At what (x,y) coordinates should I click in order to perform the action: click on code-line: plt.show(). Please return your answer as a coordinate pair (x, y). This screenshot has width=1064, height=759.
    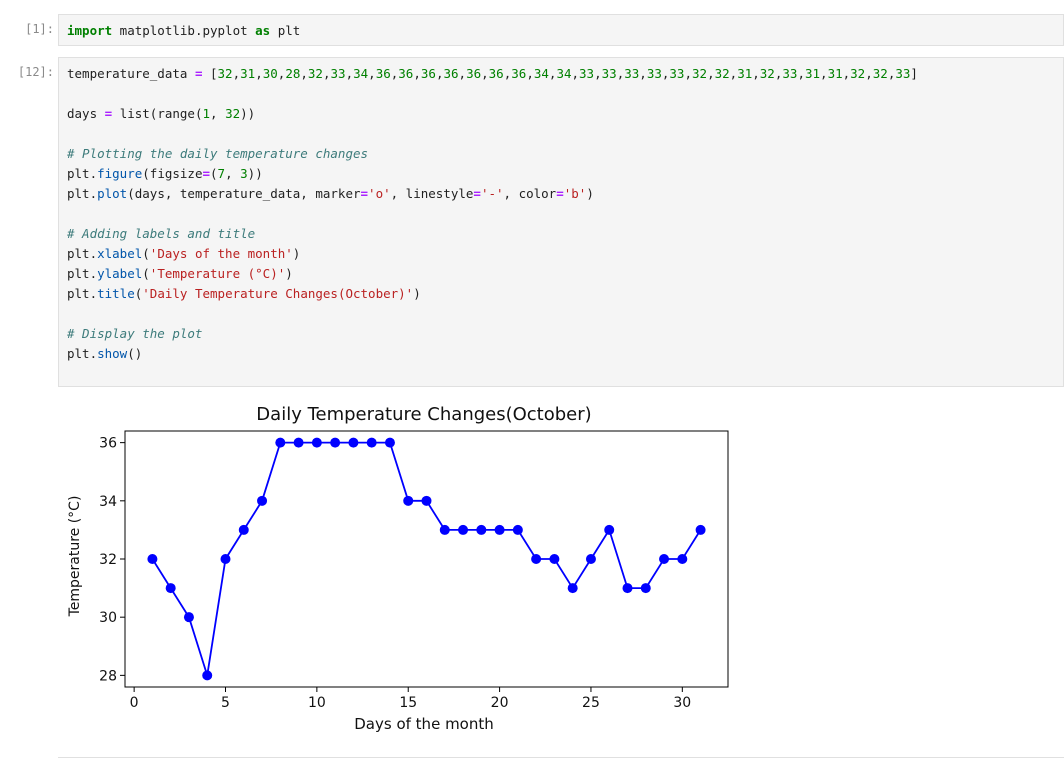
    Looking at the image, I should click on (104, 354).